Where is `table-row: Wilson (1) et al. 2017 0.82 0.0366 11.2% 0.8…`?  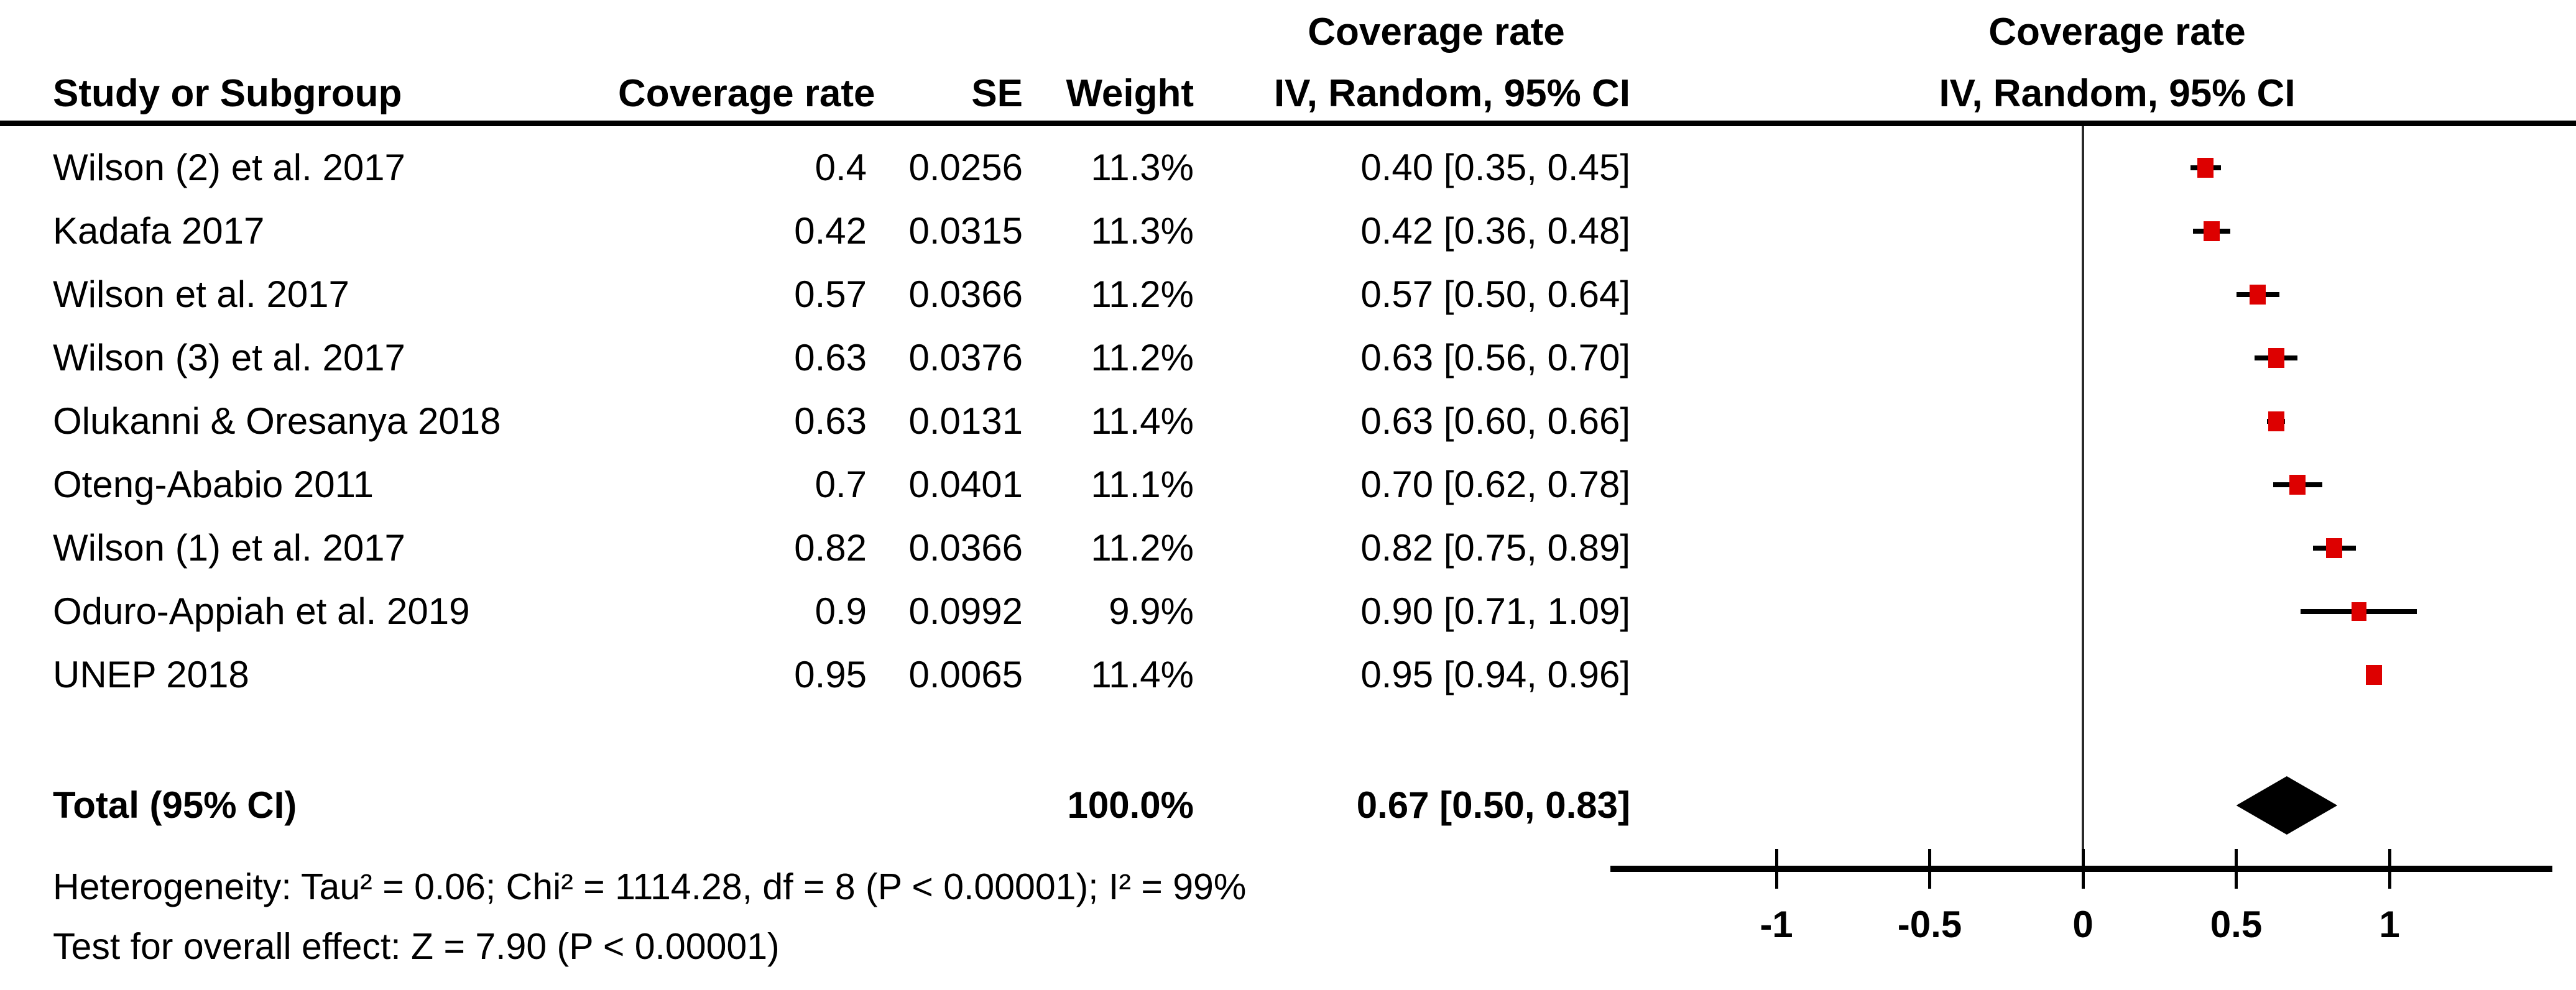 table-row: Wilson (1) et al. 2017 0.82 0.0366 11.2% 0.8… is located at coordinates (1288, 548).